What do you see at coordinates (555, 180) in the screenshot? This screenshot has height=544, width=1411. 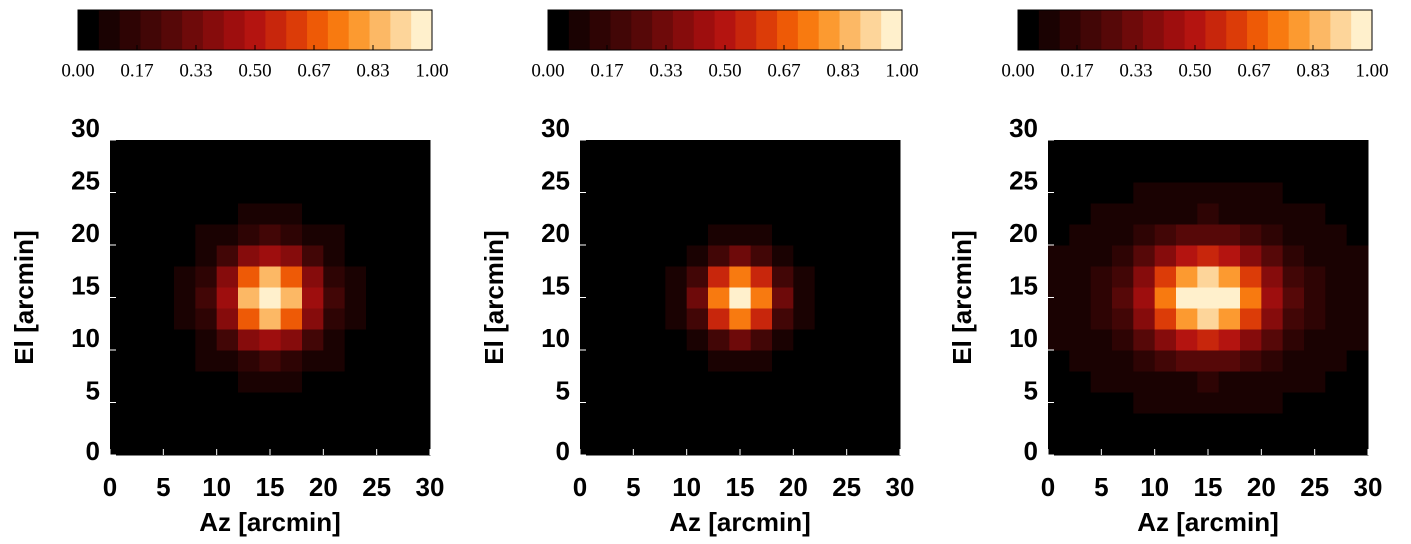 I see `y-tick-label: 25` at bounding box center [555, 180].